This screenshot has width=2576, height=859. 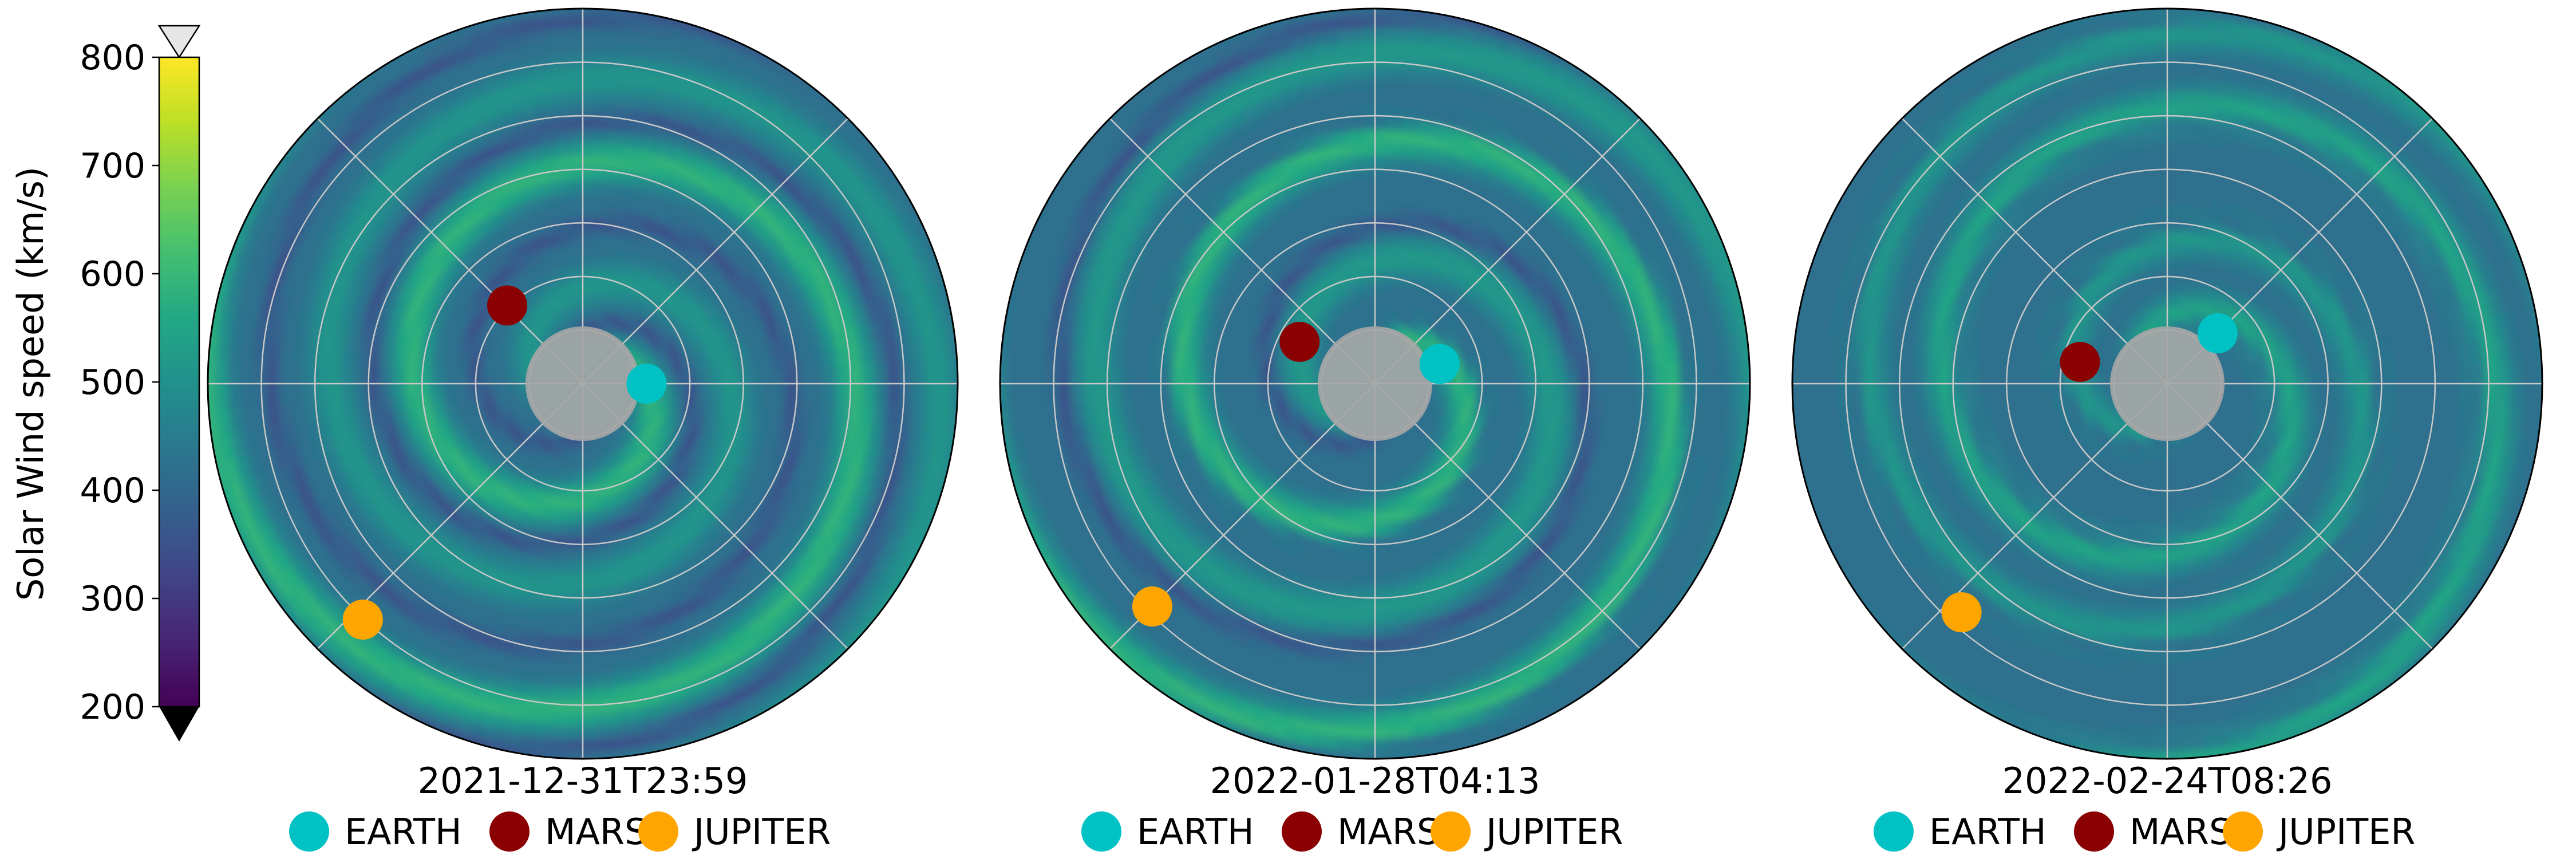 I want to click on colorbar-tick-label: 600, so click(x=112, y=274).